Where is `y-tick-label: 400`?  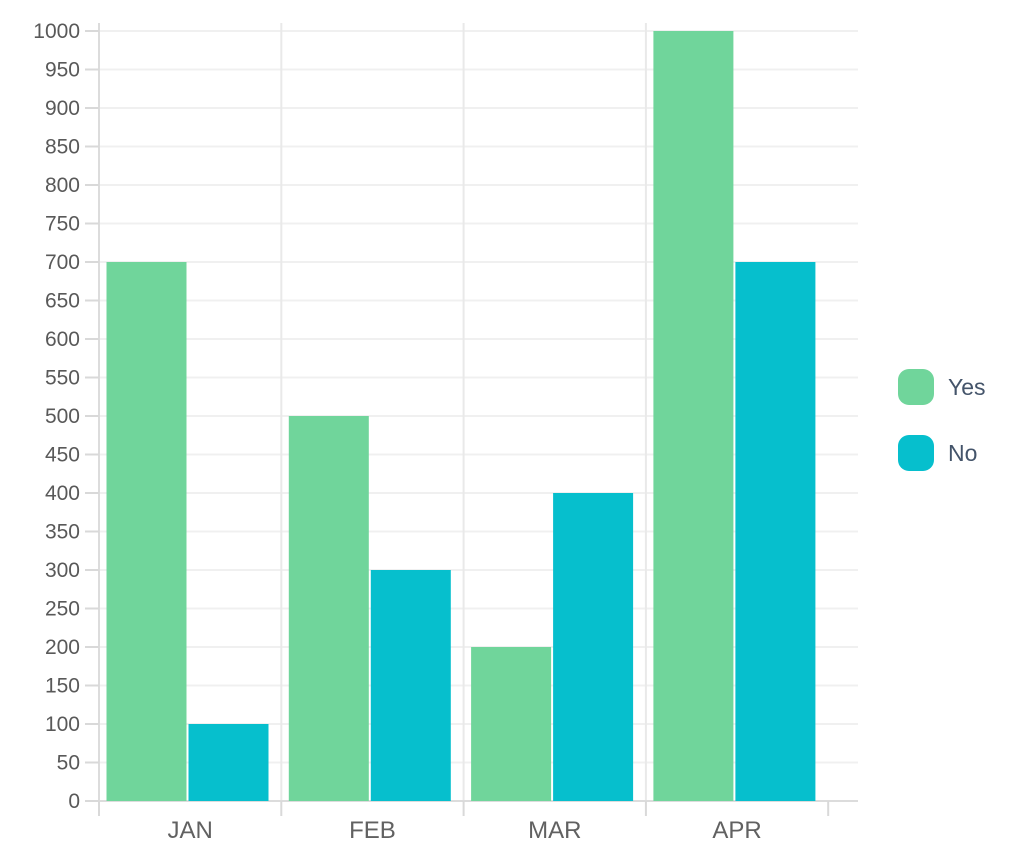 y-tick-label: 400 is located at coordinates (62, 493).